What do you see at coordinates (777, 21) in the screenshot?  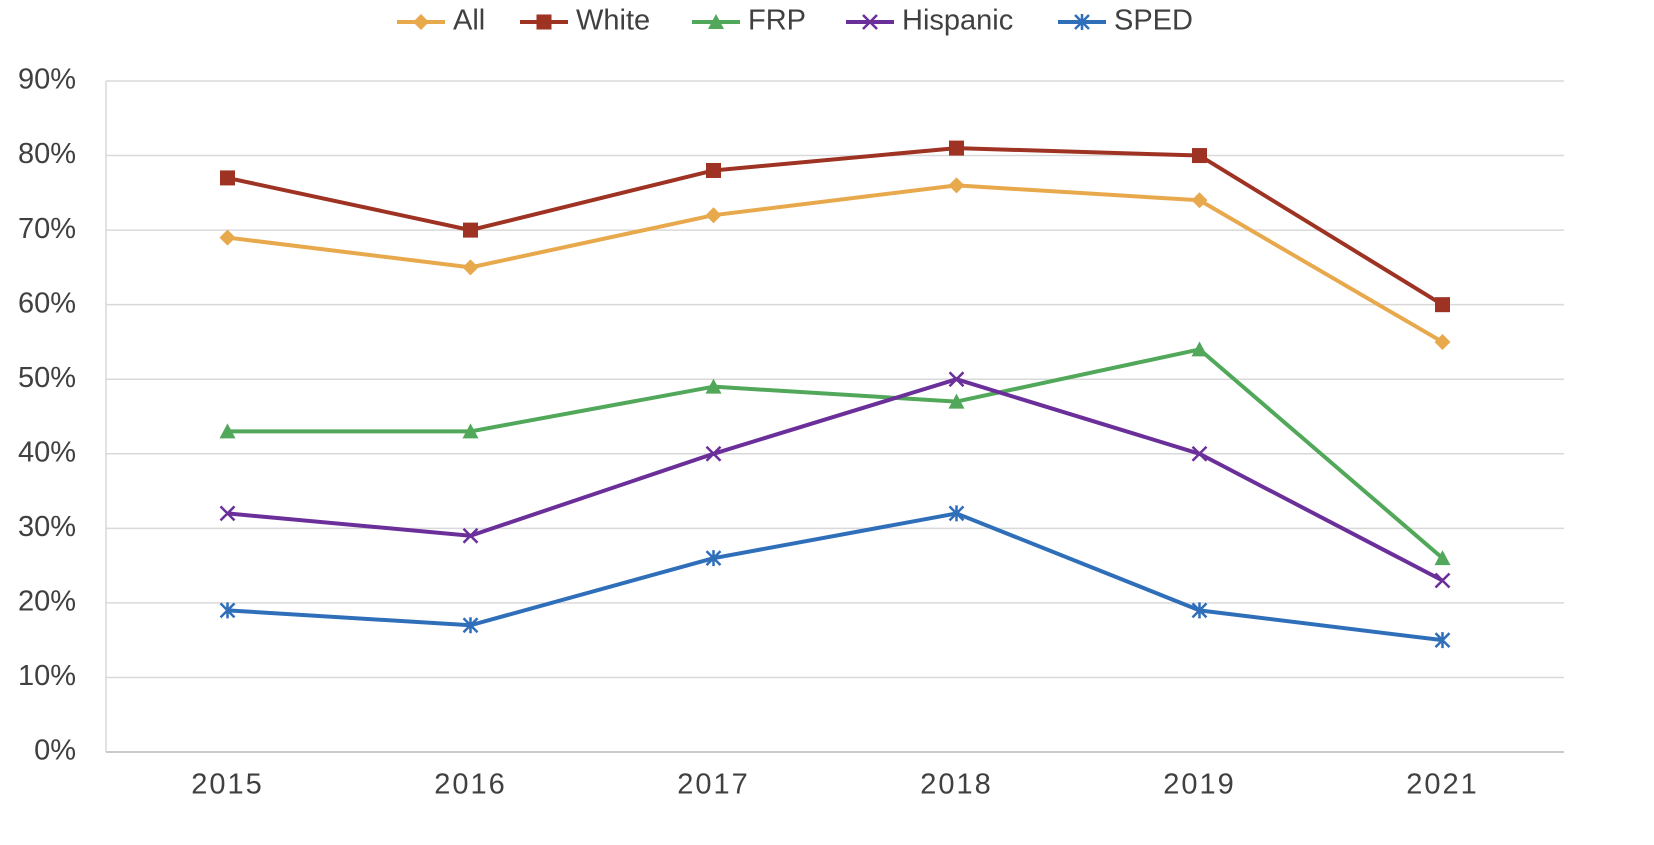 I see `legend-label: FRP` at bounding box center [777, 21].